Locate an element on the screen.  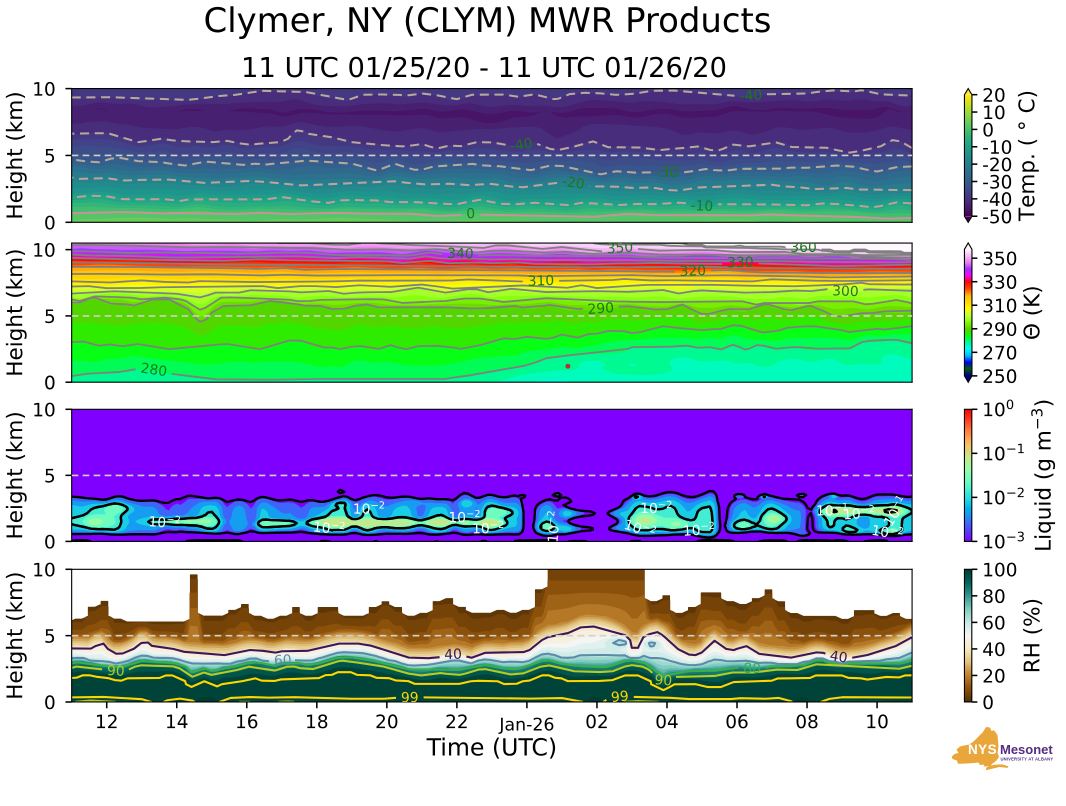
svg-text: Mesonet is located at coordinates (1026, 749).